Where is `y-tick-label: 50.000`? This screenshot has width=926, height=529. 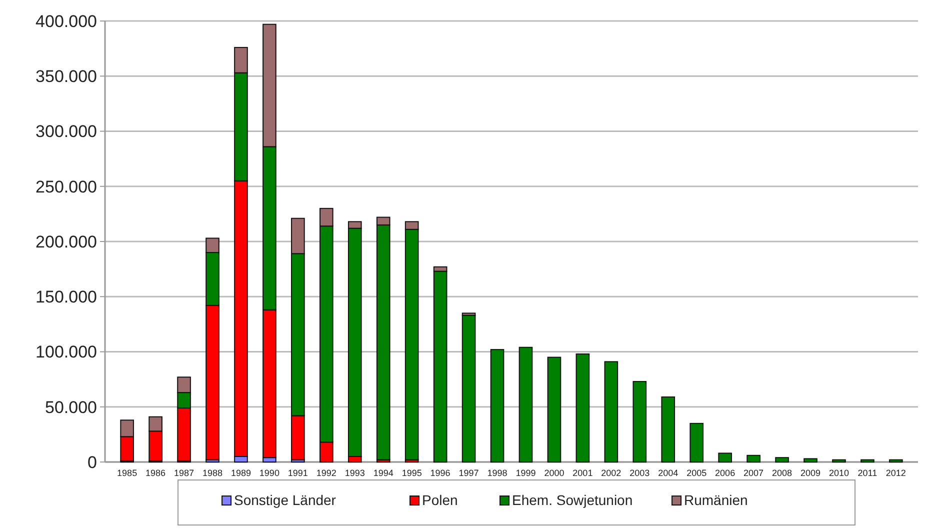
y-tick-label: 50.000 is located at coordinates (71, 407).